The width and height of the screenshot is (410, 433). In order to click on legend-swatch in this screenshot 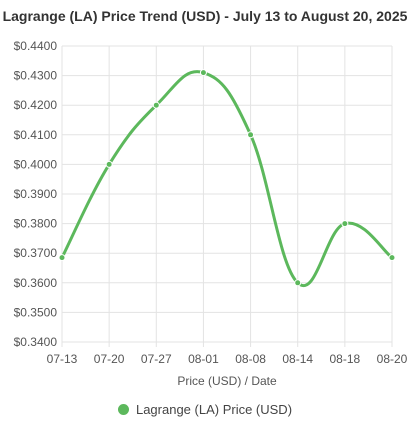, I will do `click(123, 409)`.